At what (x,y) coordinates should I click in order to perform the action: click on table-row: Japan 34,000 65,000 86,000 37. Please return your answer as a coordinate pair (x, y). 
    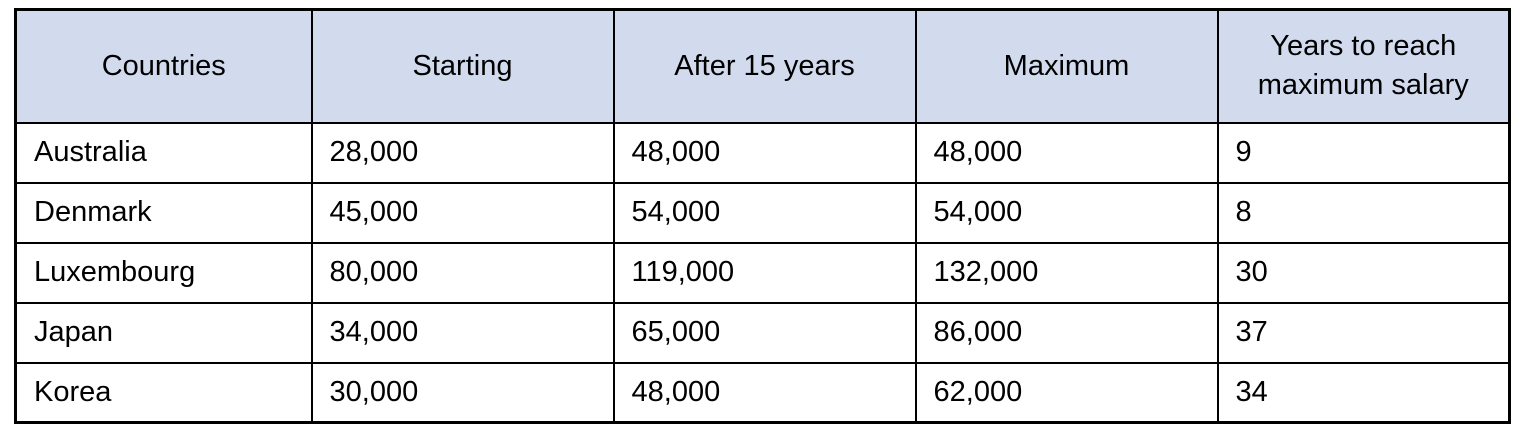
    Looking at the image, I should click on (762, 332).